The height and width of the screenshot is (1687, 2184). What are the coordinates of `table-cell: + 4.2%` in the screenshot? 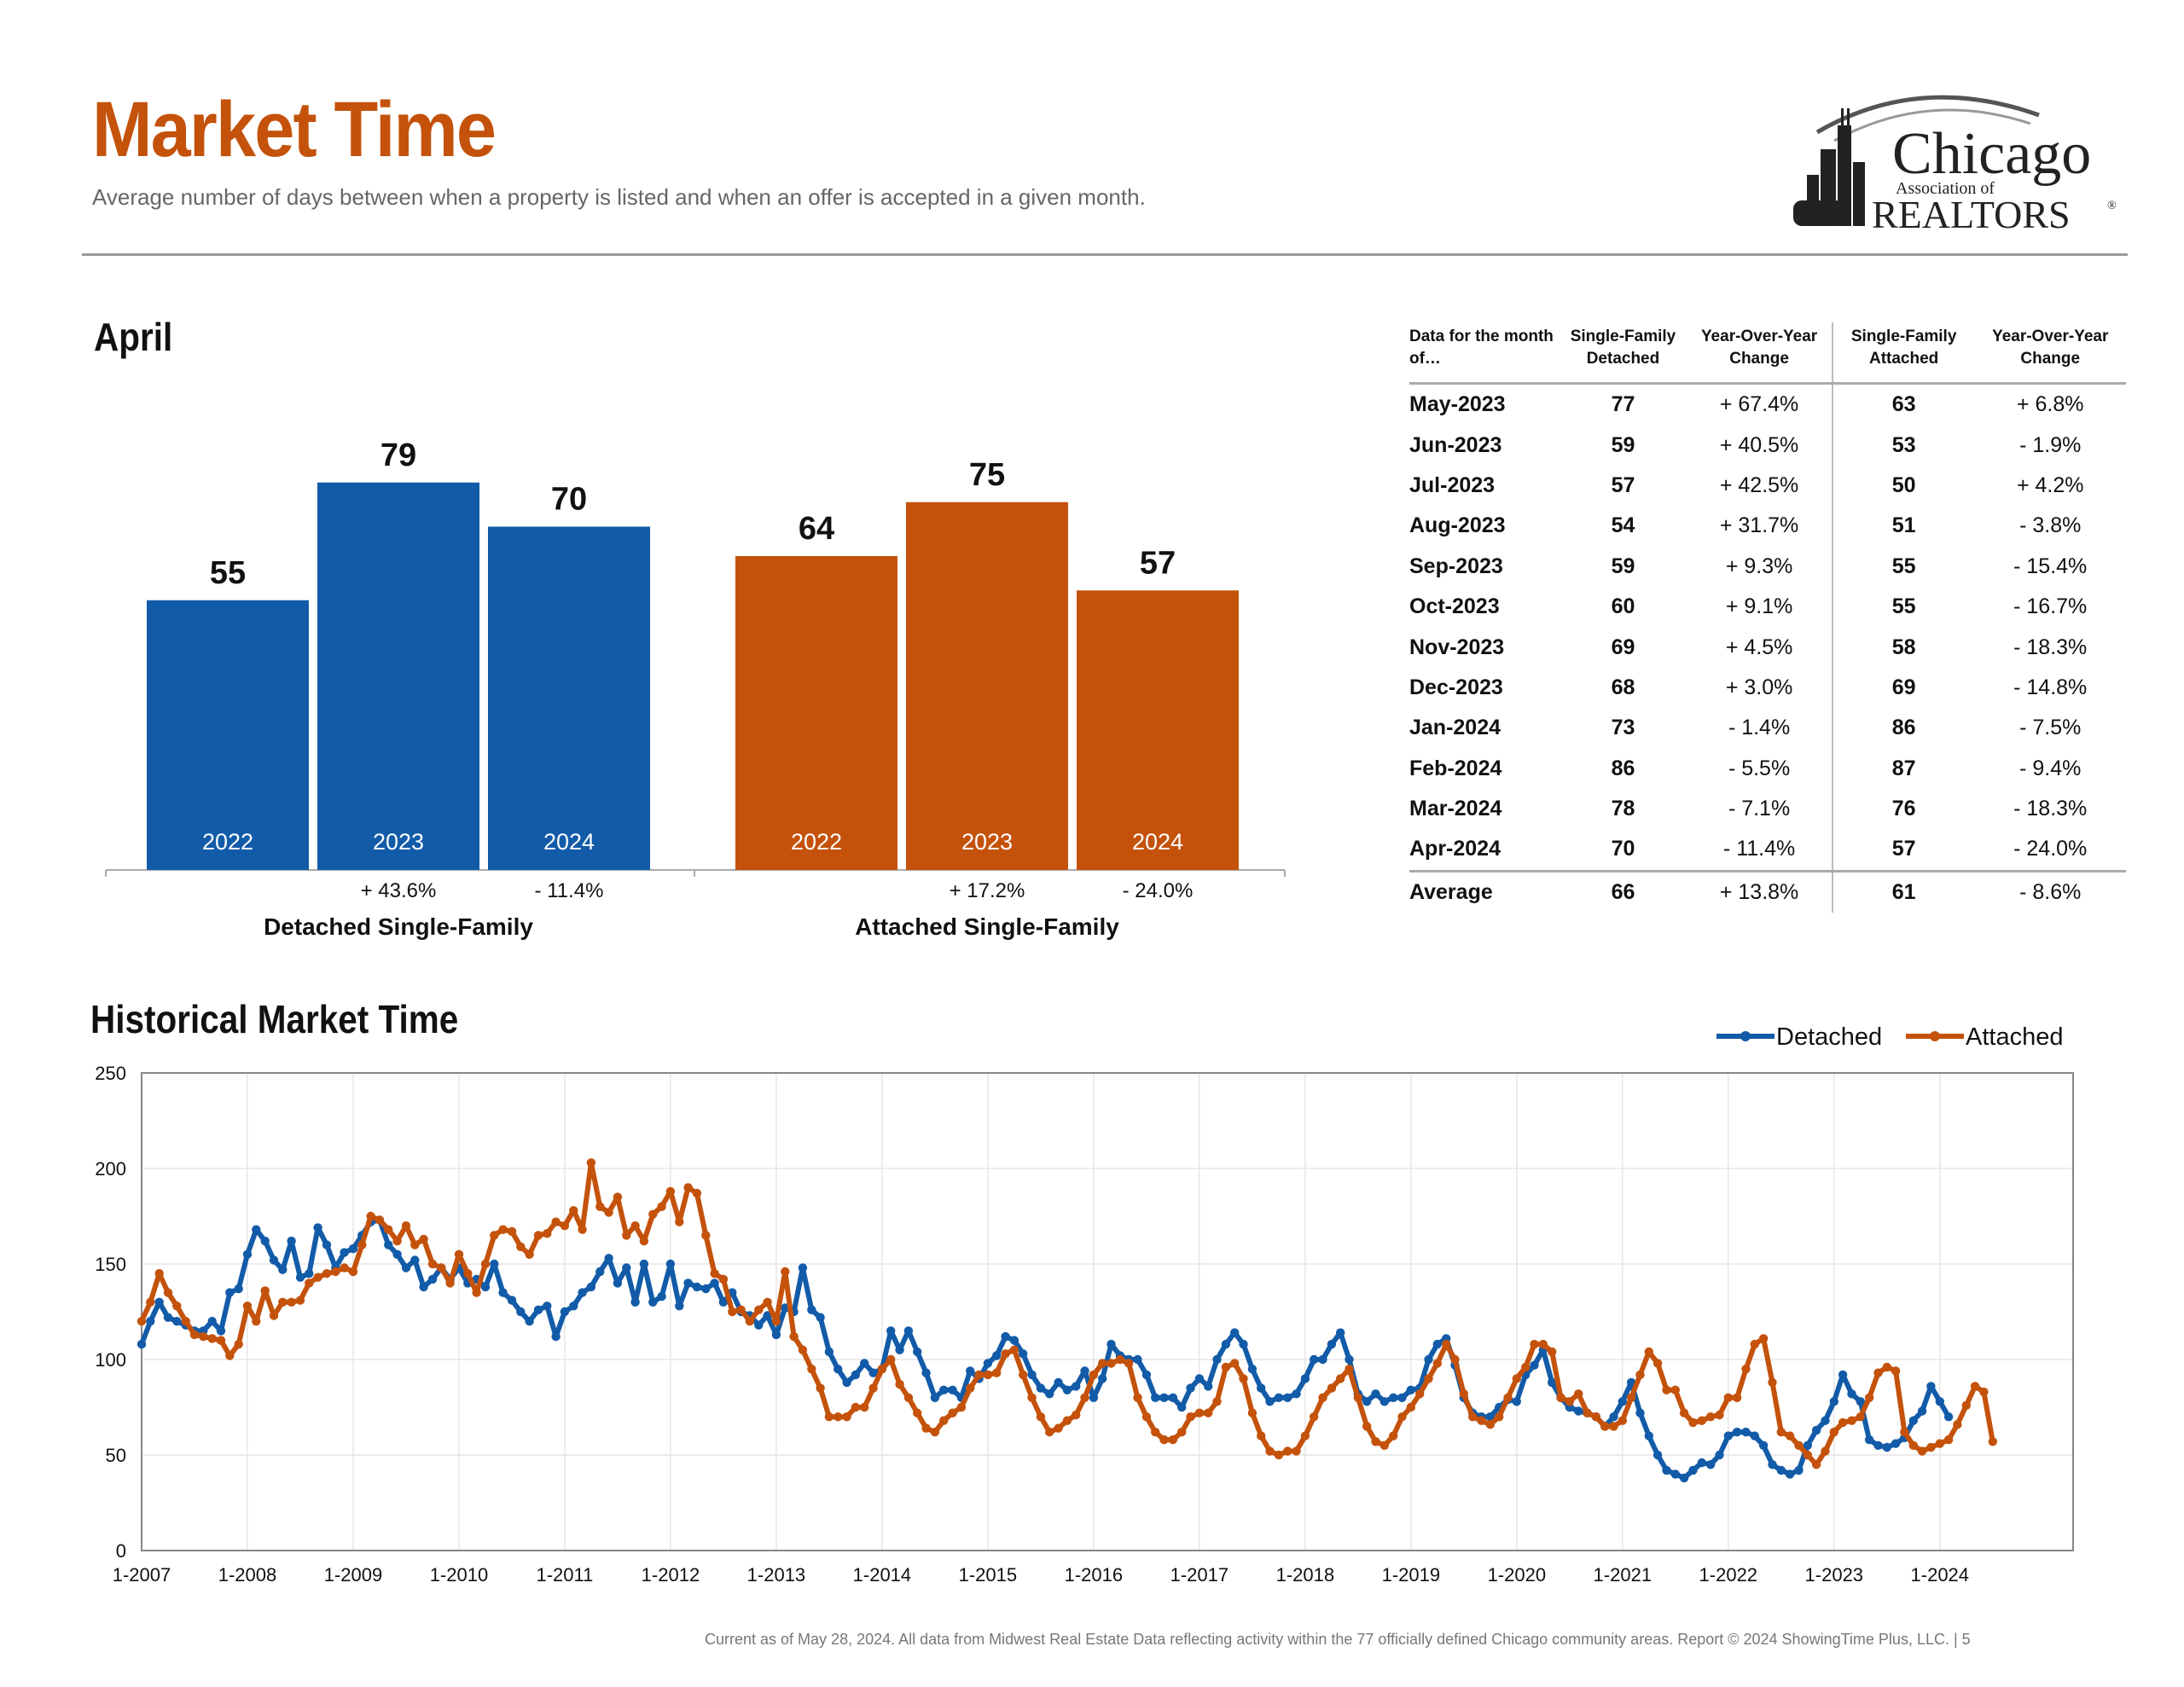 It's located at (2050, 485).